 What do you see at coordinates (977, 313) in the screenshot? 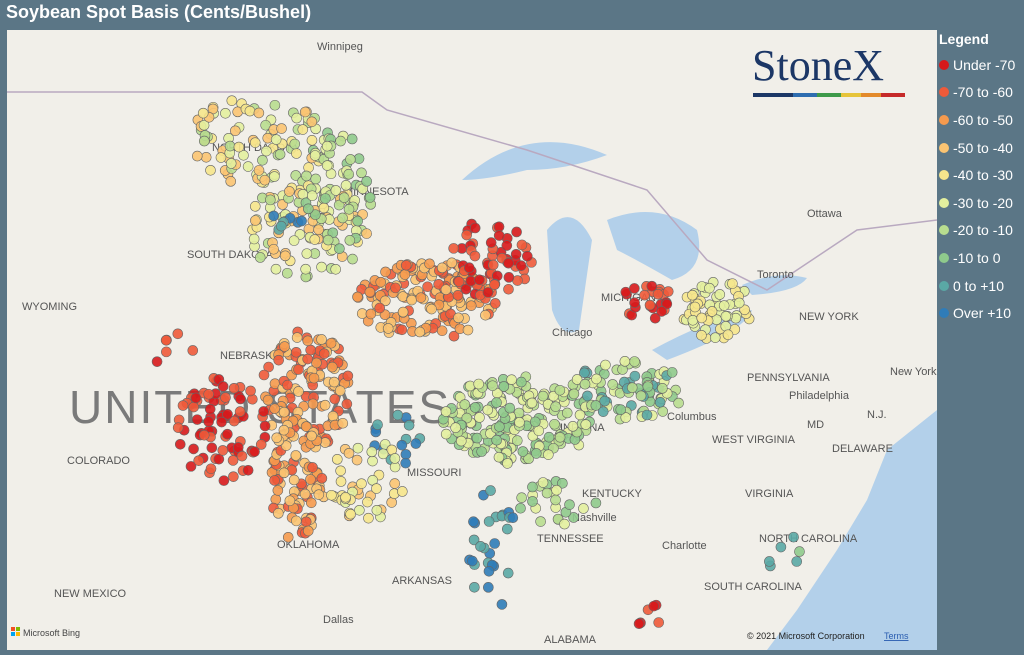
I see `legend-item: Over +10` at bounding box center [977, 313].